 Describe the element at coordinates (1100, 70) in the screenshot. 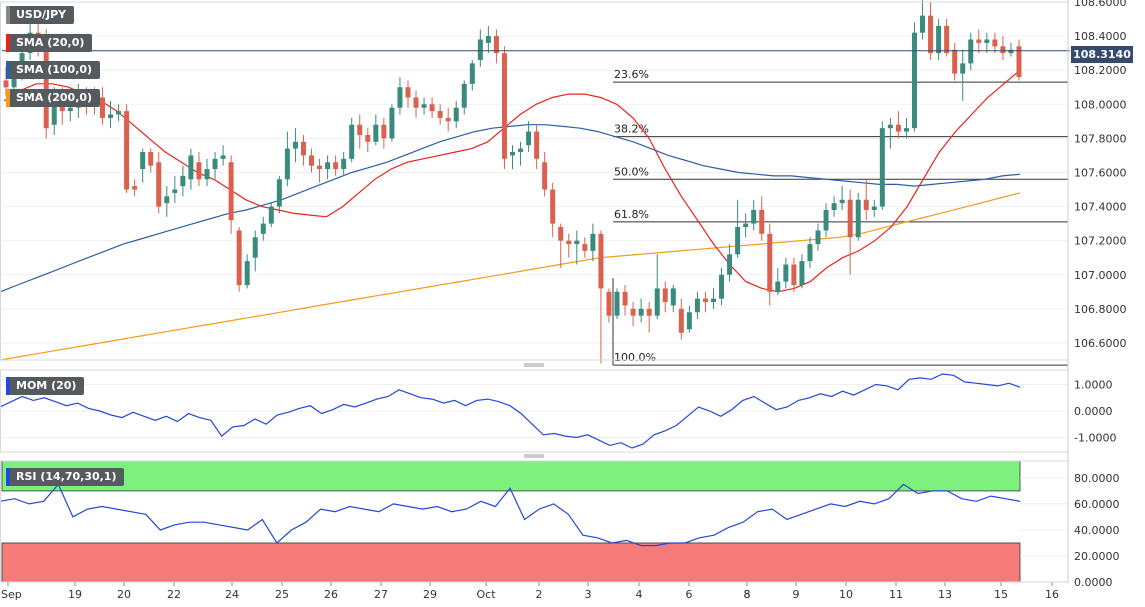

I see `price-tick-label: 108.2000` at that location.